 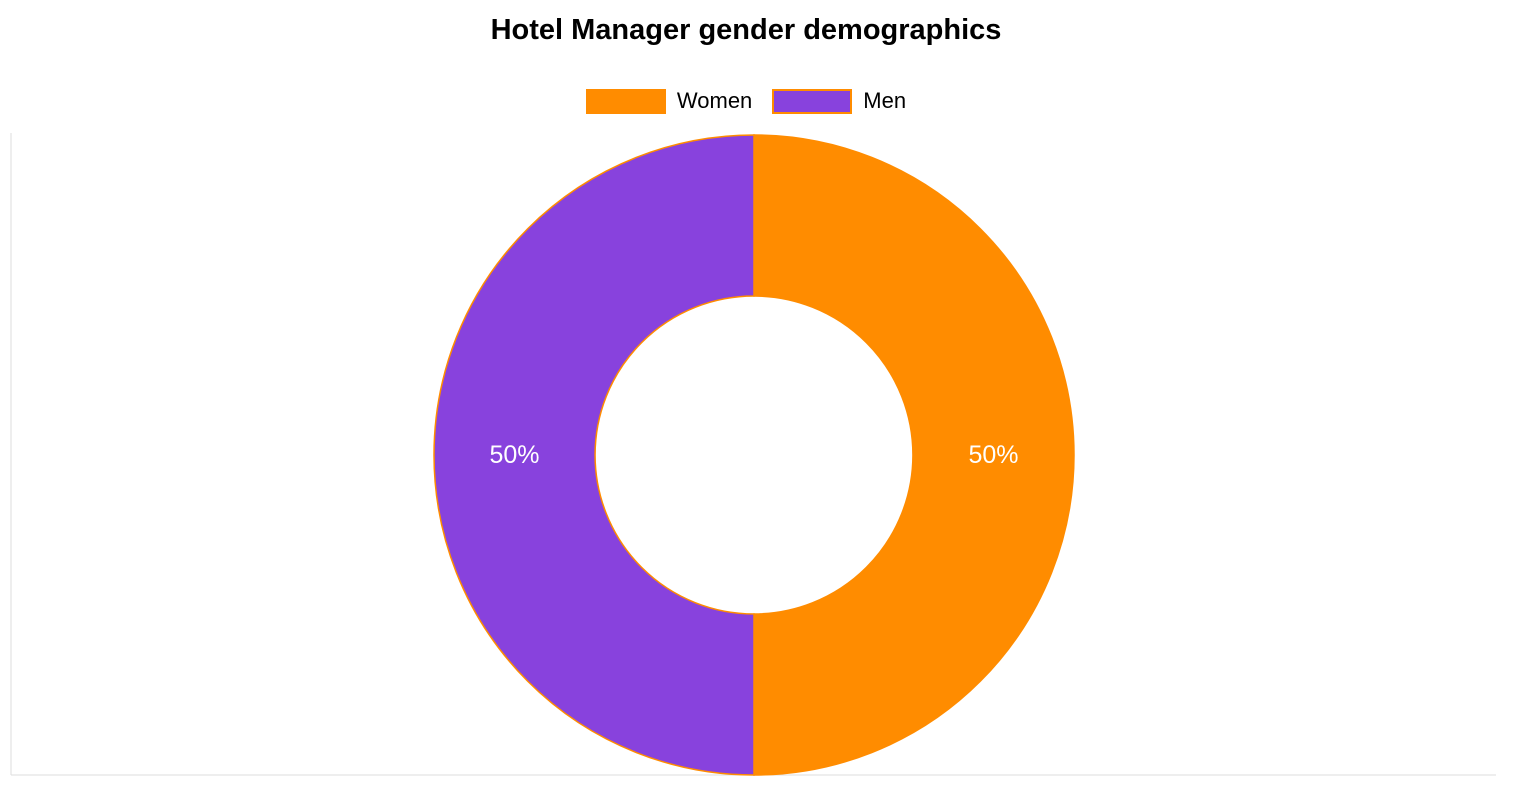 I want to click on legend-label-men: Men, so click(x=885, y=100).